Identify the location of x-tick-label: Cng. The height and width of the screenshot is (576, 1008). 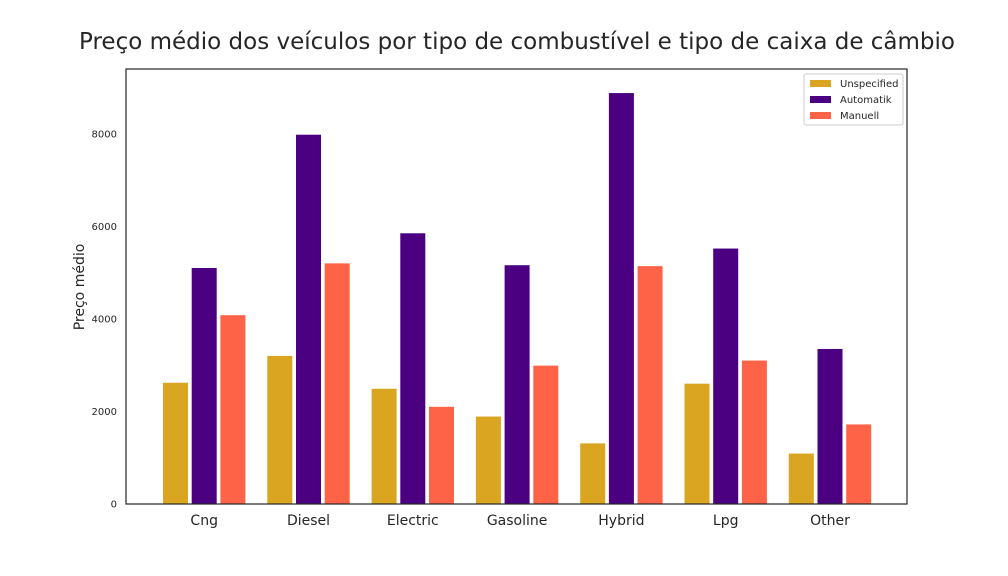
(204, 521).